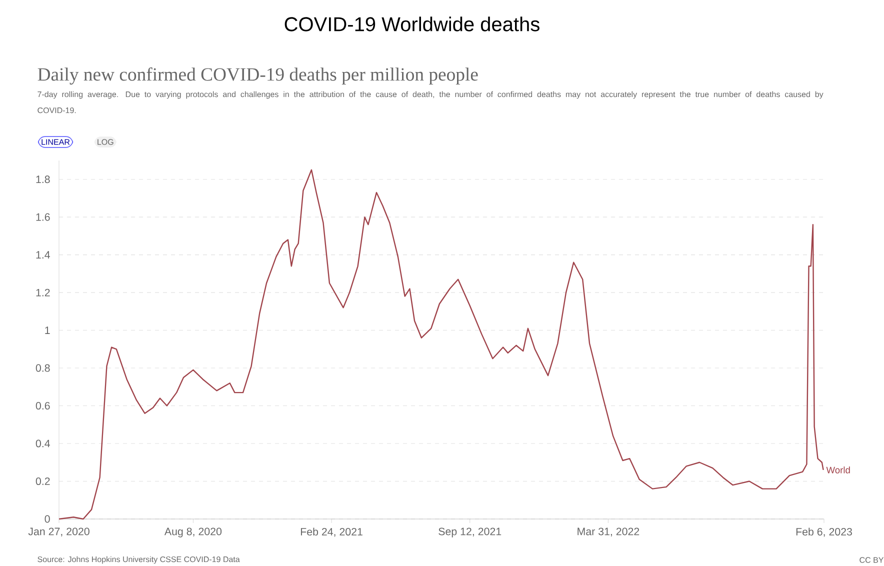 Image resolution: width=884 pixels, height=566 pixels. I want to click on y-tick-label: 1.4, so click(43, 254).